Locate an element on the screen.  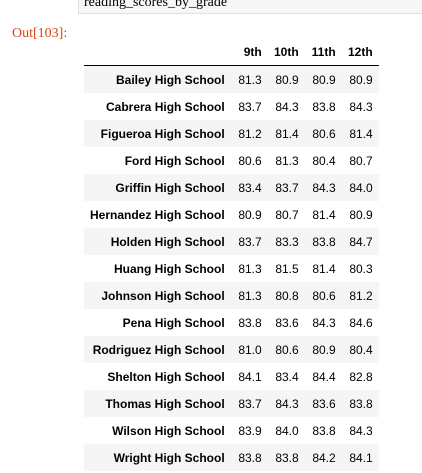
table-cell: 81.0 is located at coordinates (250, 349).